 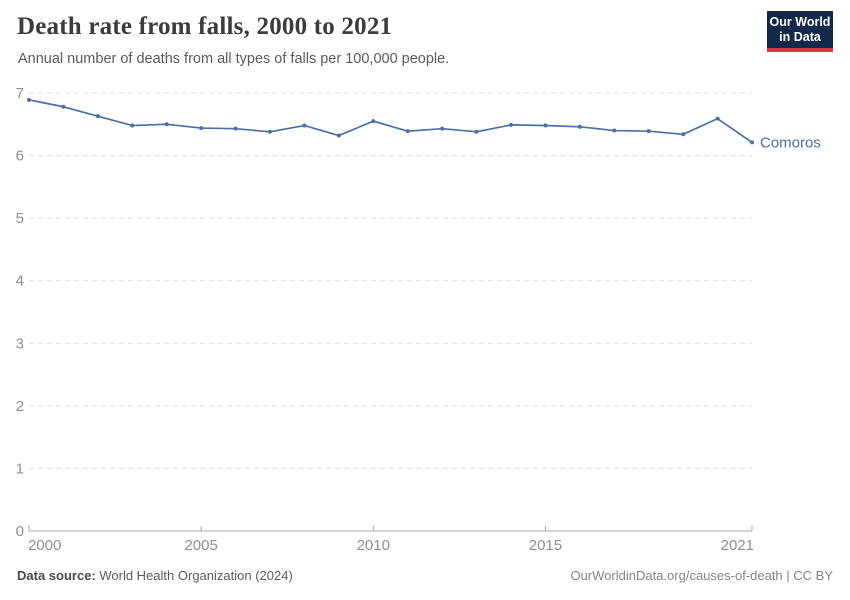 What do you see at coordinates (800, 50) in the screenshot?
I see `owid-logo-red-bar` at bounding box center [800, 50].